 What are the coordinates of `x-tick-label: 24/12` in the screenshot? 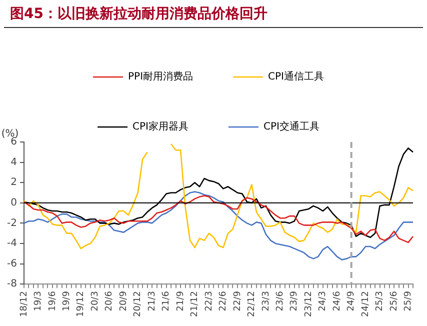 It's located at (365, 304).